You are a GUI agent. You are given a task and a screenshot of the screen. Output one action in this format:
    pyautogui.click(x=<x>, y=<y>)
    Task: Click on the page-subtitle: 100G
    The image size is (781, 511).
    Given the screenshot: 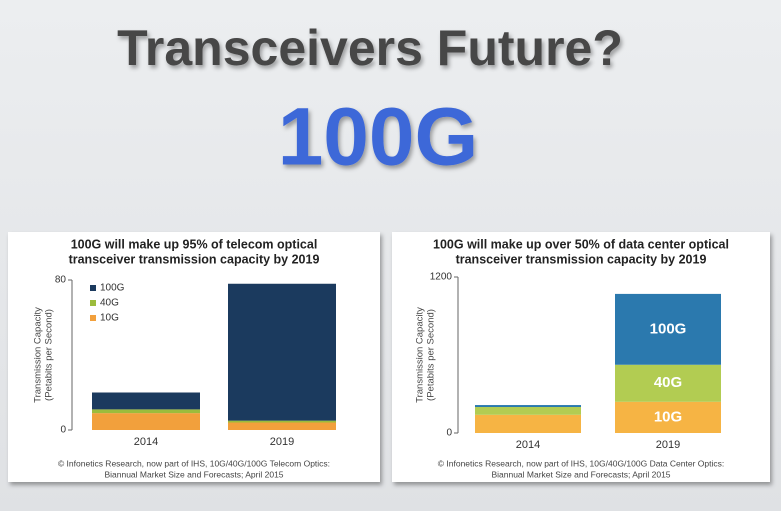 What is the action you would take?
    pyautogui.click(x=378, y=137)
    